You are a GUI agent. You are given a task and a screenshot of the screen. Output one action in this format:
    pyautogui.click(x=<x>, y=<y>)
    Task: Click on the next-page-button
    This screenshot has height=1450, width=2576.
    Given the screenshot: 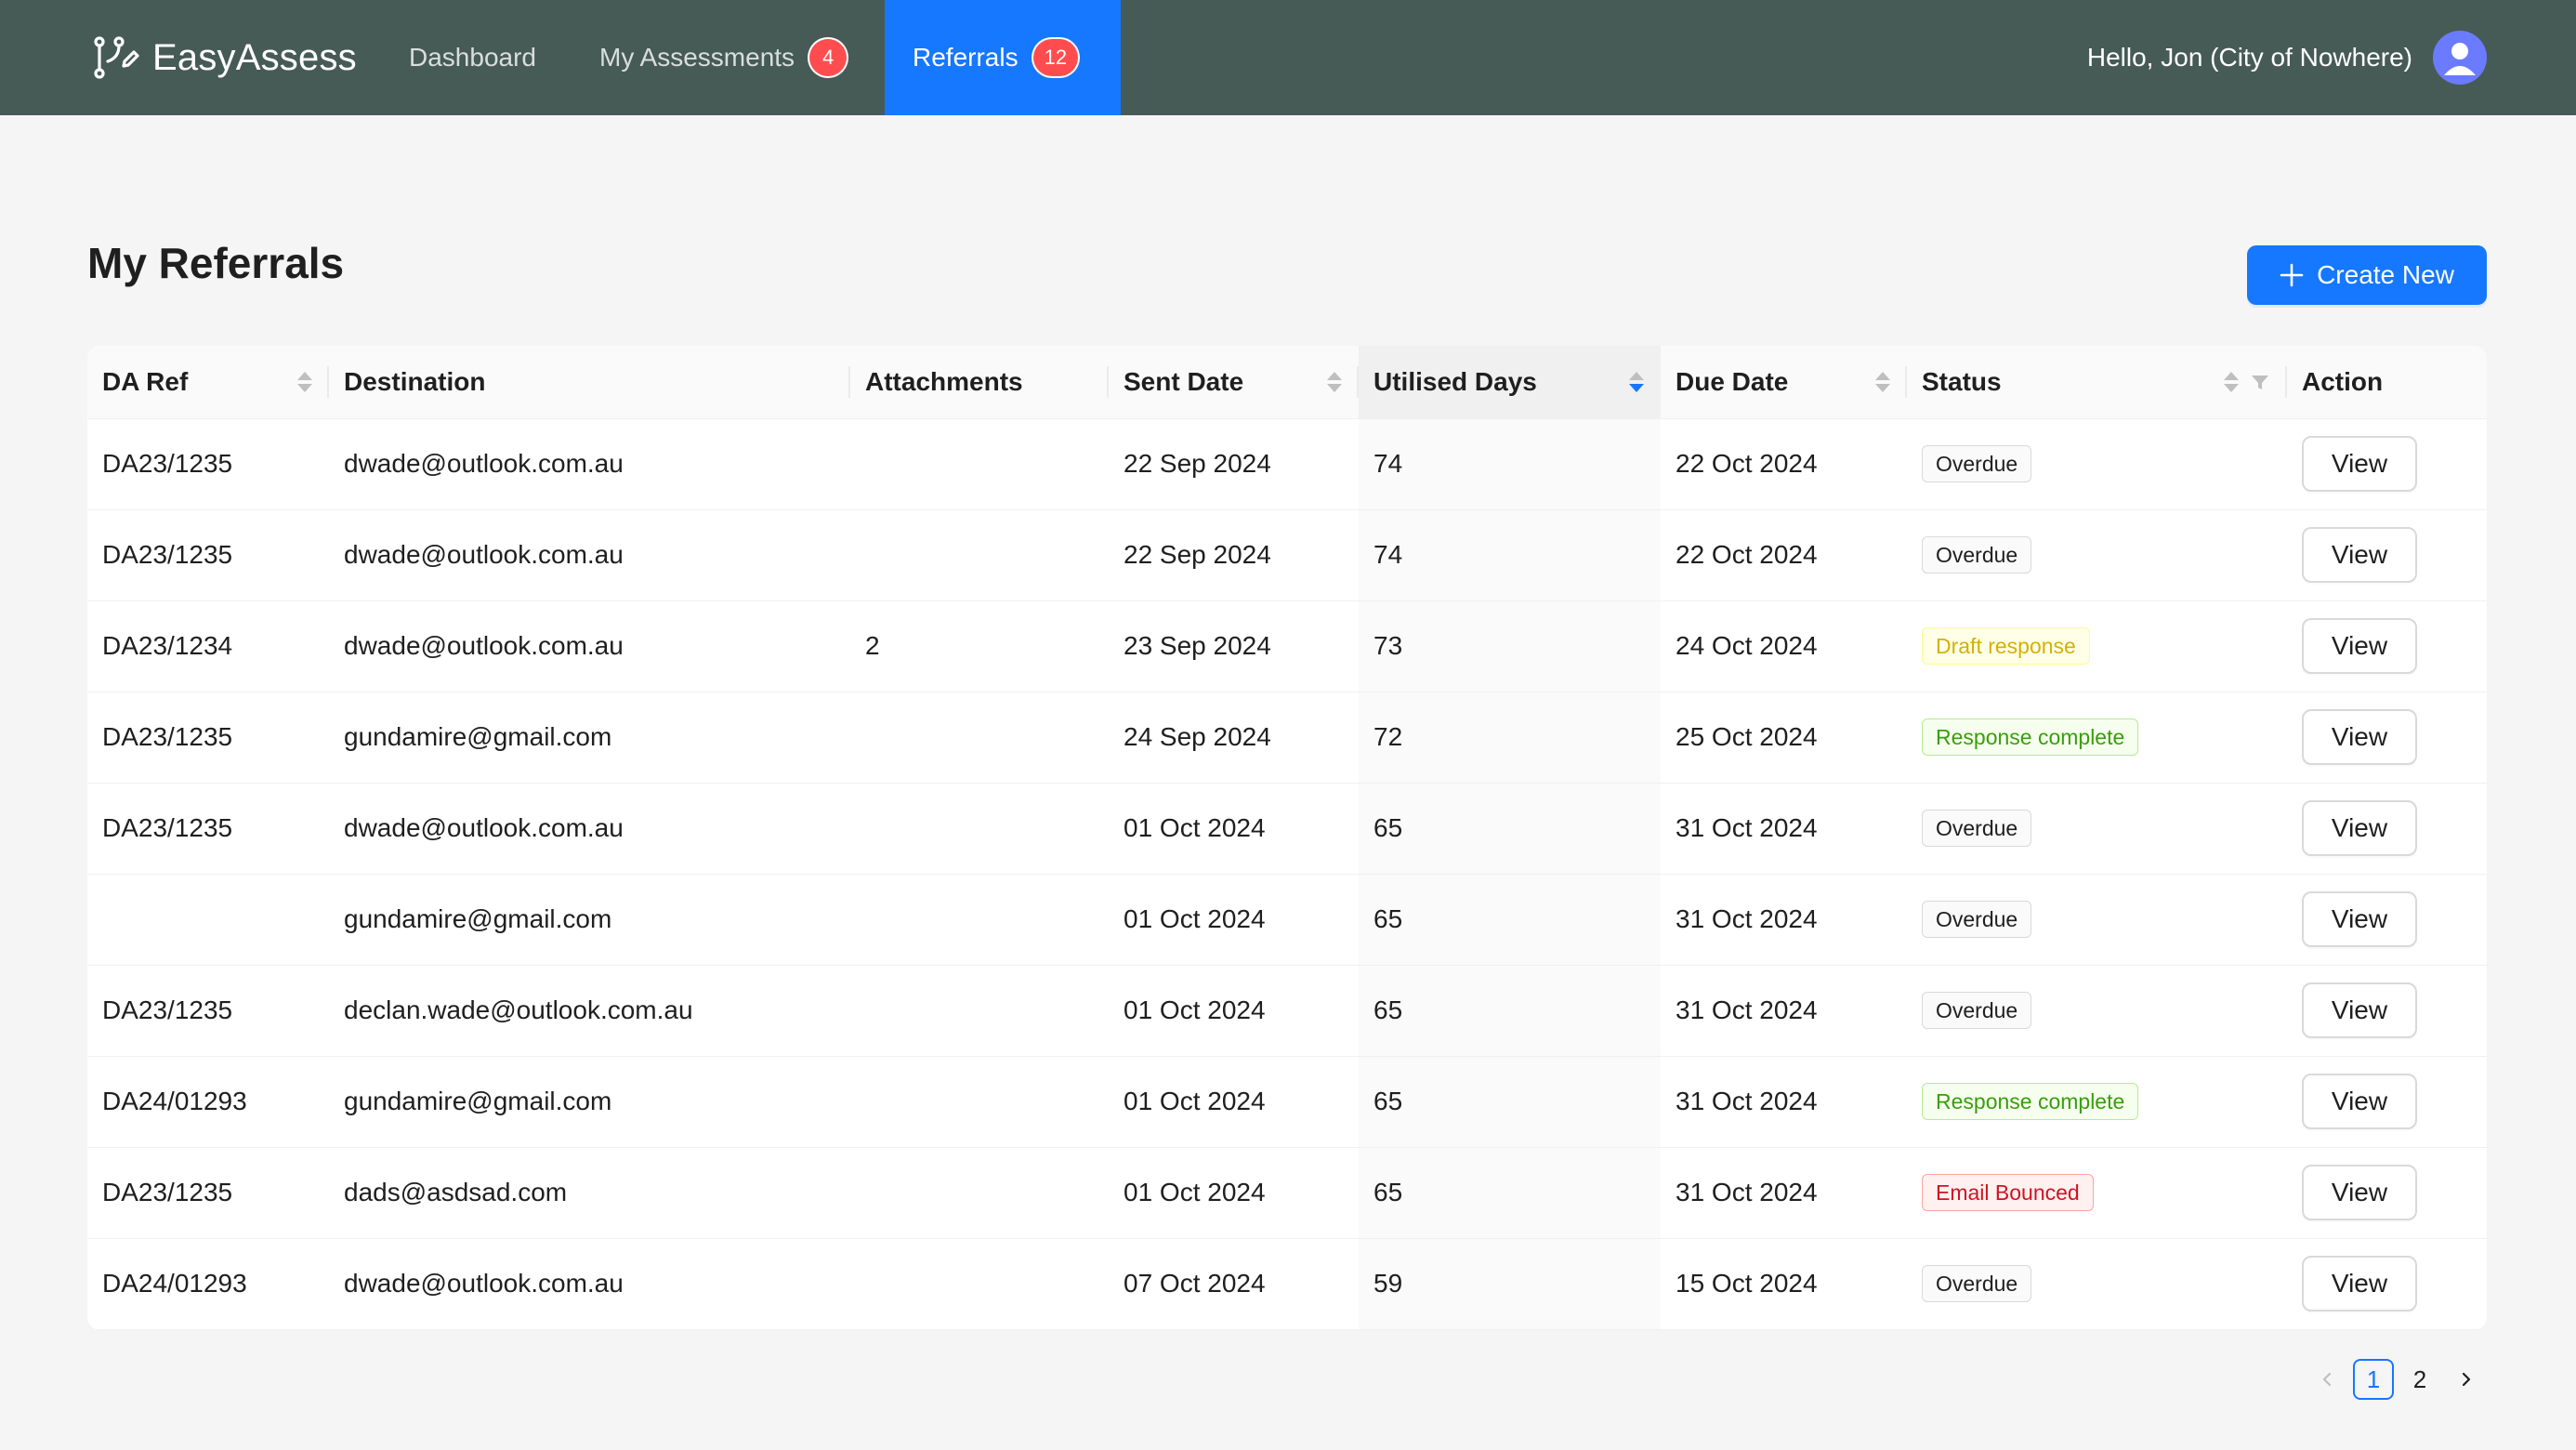 What is the action you would take?
    pyautogui.click(x=2466, y=1379)
    